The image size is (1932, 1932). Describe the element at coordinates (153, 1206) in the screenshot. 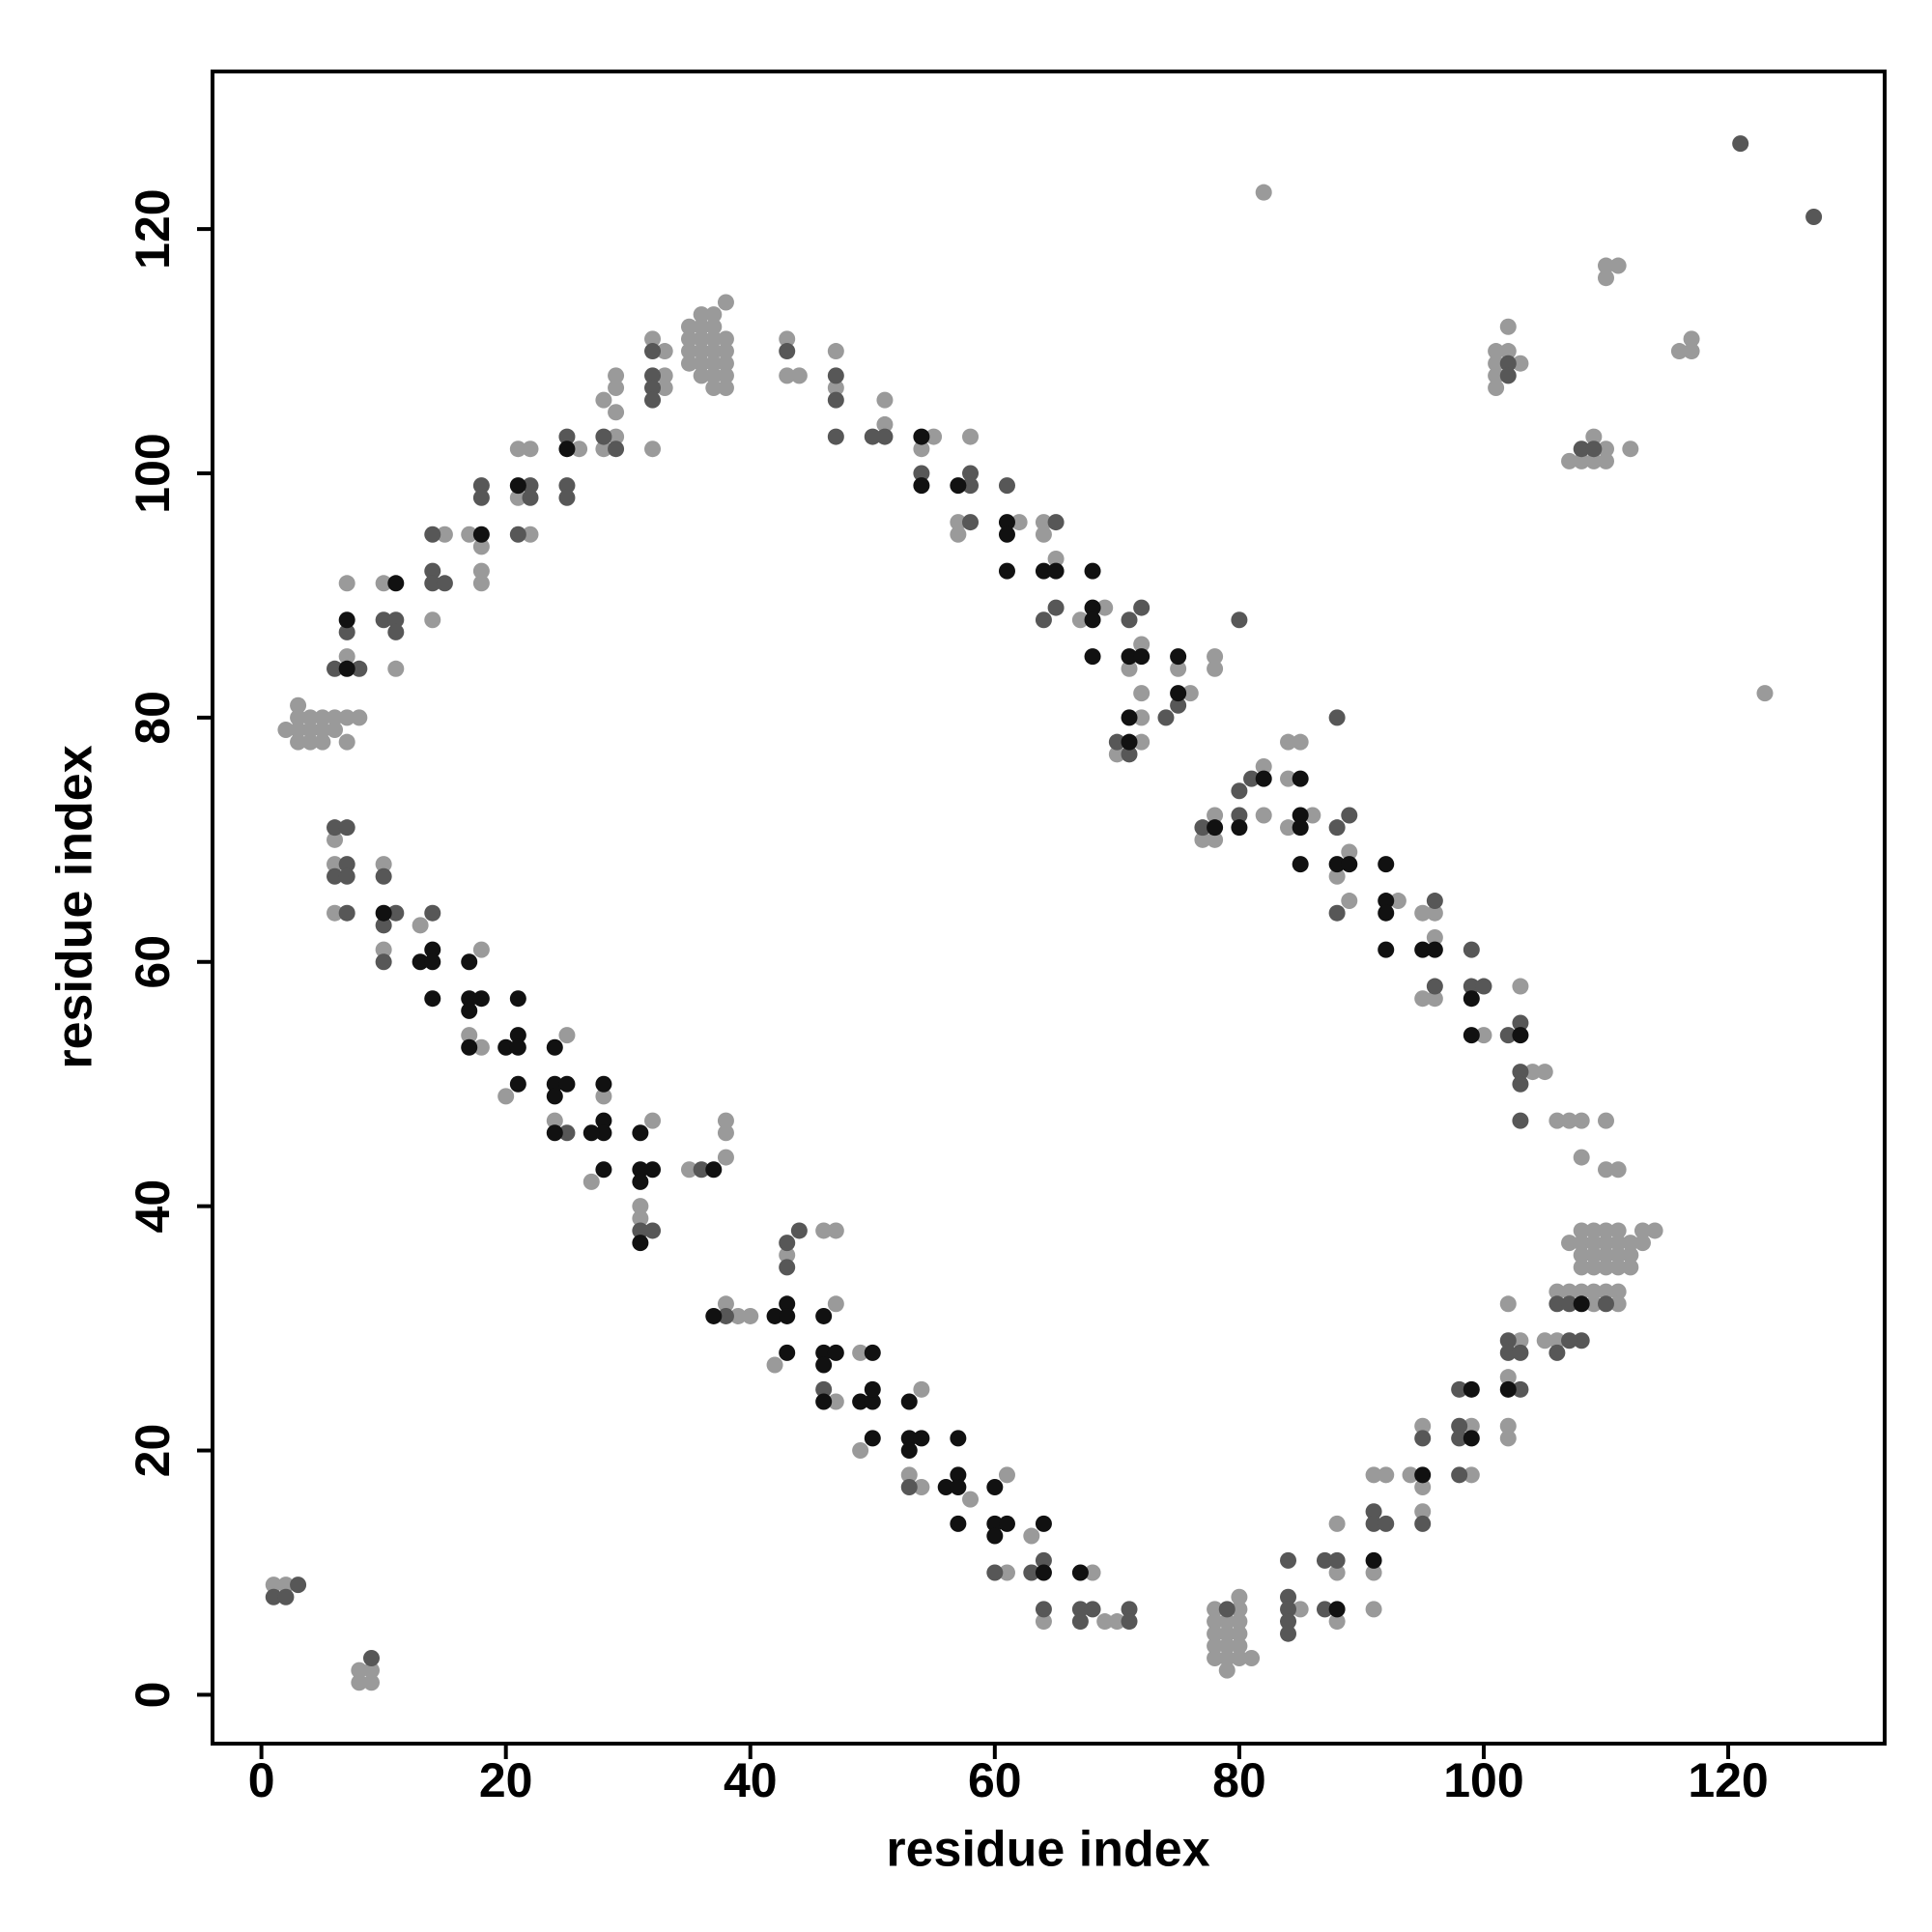

I see `y-tick-label: 40` at that location.